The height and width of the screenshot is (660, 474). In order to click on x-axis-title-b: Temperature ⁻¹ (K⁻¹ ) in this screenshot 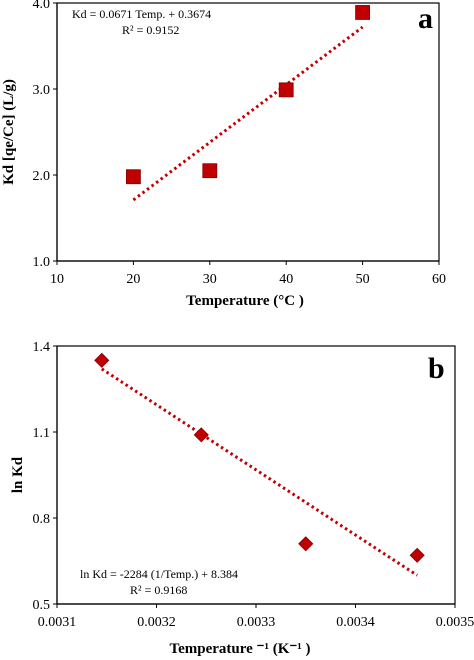, I will do `click(239, 649)`.